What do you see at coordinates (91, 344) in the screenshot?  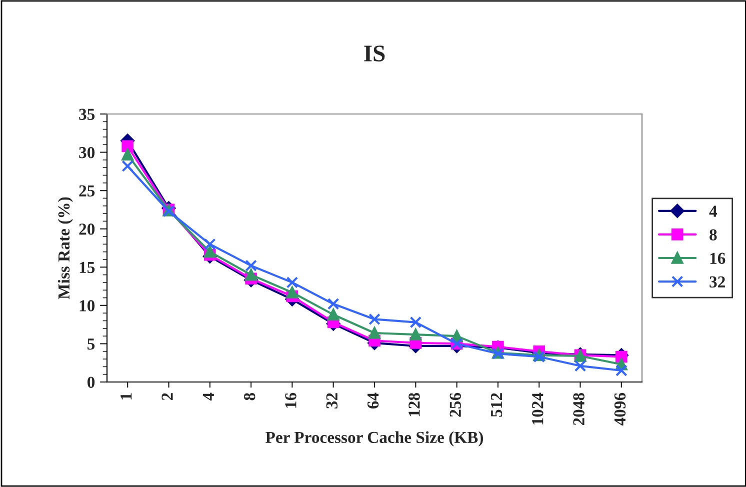 I see `y-tick-label: 5` at bounding box center [91, 344].